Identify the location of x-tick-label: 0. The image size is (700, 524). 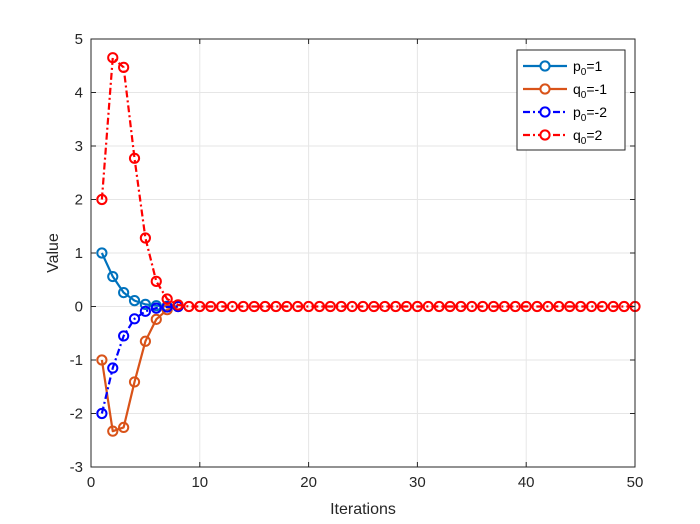
(91, 482).